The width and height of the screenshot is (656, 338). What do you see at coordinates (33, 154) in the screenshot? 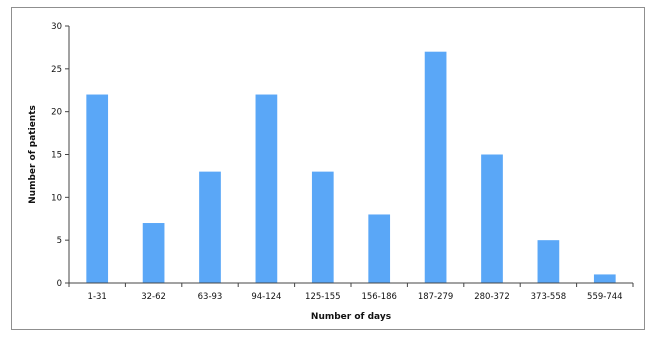
I see `y-axis-title: Number of patients` at bounding box center [33, 154].